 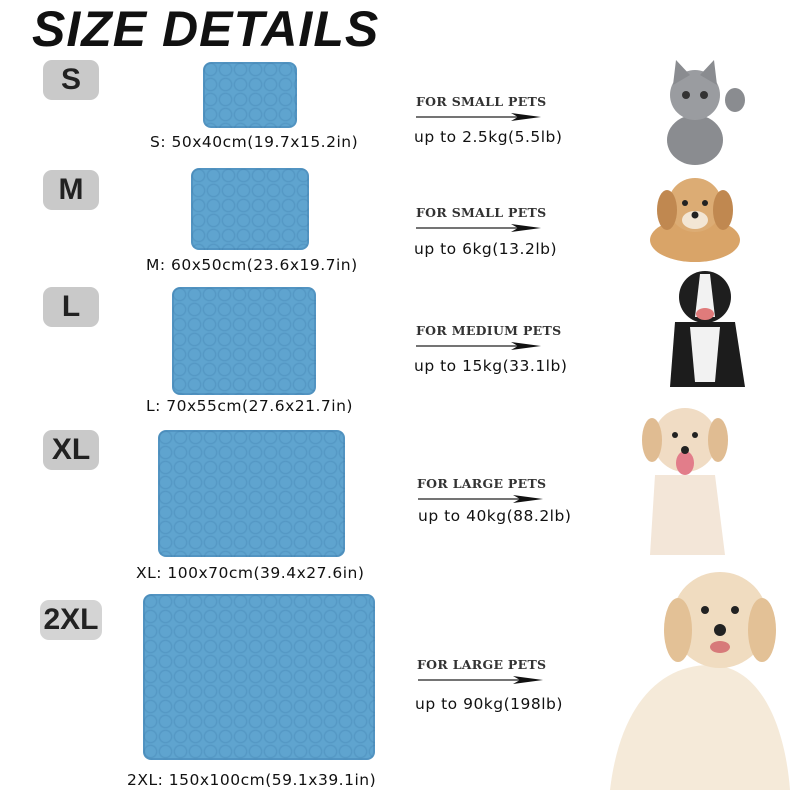 What do you see at coordinates (481, 101) in the screenshot?
I see `pet-type-s: FOR SMALL PETS` at bounding box center [481, 101].